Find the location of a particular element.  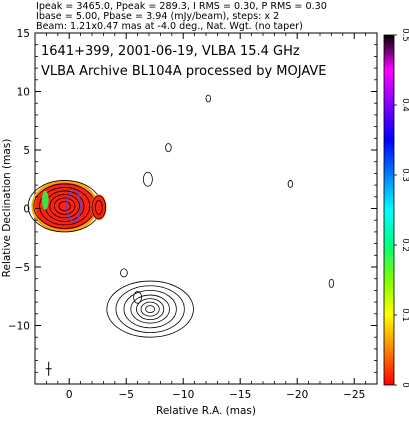

colorbar-tick-label: 0.5 is located at coordinates (404, 35).